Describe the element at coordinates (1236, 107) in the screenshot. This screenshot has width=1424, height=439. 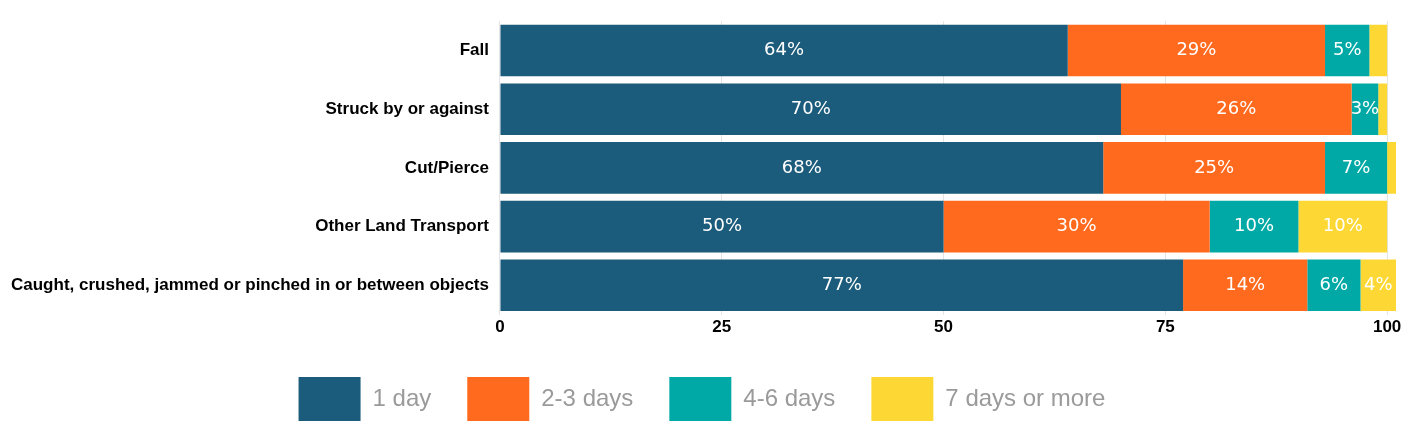
I see `data-label: 26%` at that location.